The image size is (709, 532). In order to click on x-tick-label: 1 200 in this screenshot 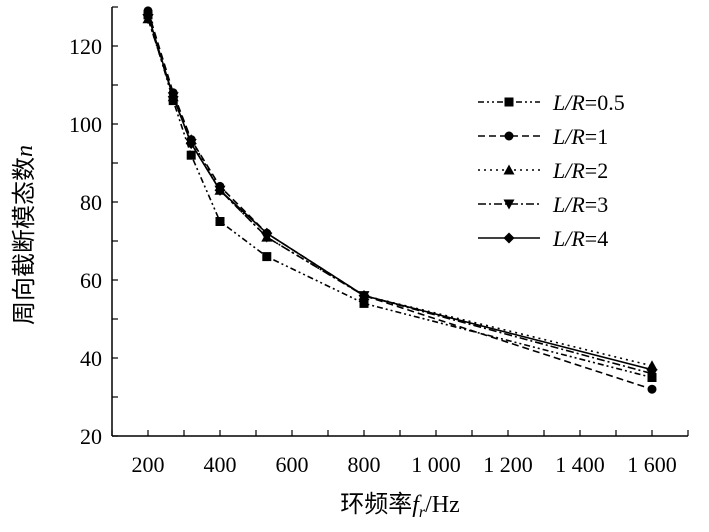, I will do `click(508, 464)`.